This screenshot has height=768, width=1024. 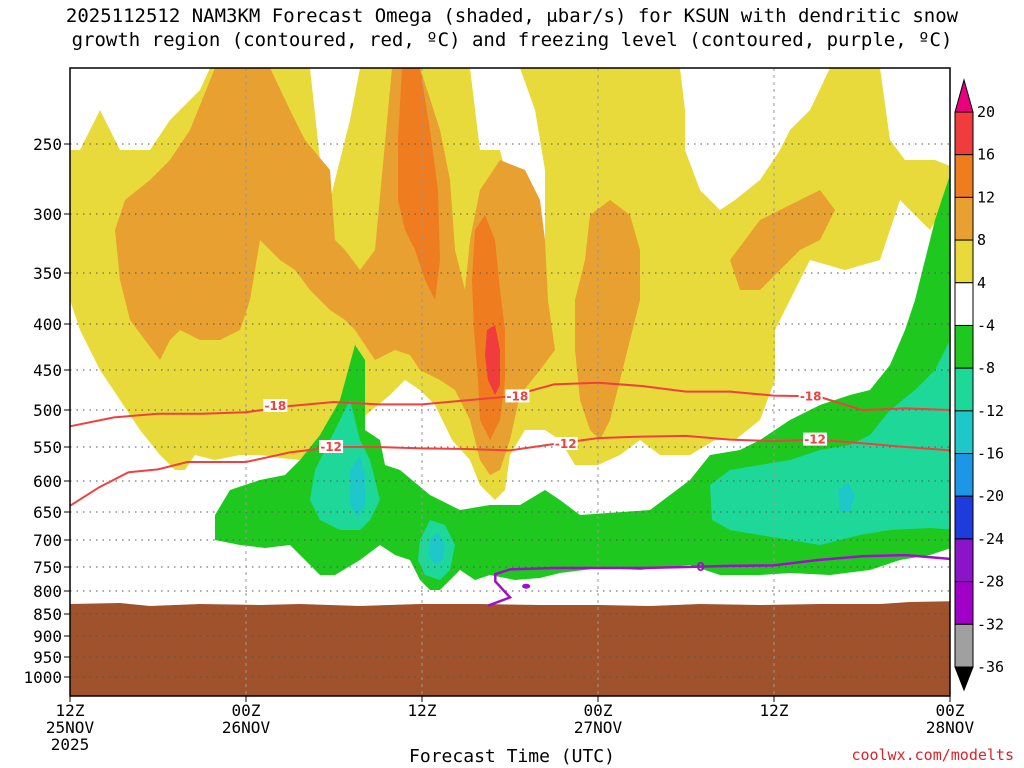 What do you see at coordinates (981, 240) in the screenshot?
I see `colorbar-label-3: 8` at bounding box center [981, 240].